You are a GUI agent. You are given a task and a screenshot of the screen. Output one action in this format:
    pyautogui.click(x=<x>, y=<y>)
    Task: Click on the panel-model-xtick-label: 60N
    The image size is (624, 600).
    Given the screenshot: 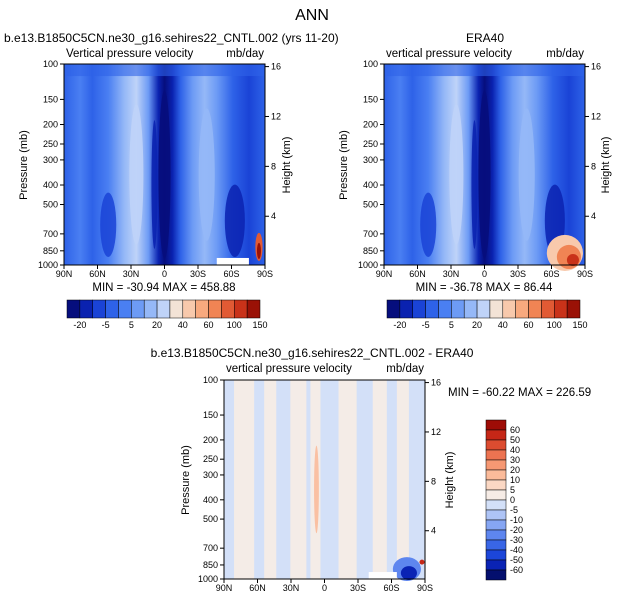 What is the action you would take?
    pyautogui.click(x=97, y=274)
    